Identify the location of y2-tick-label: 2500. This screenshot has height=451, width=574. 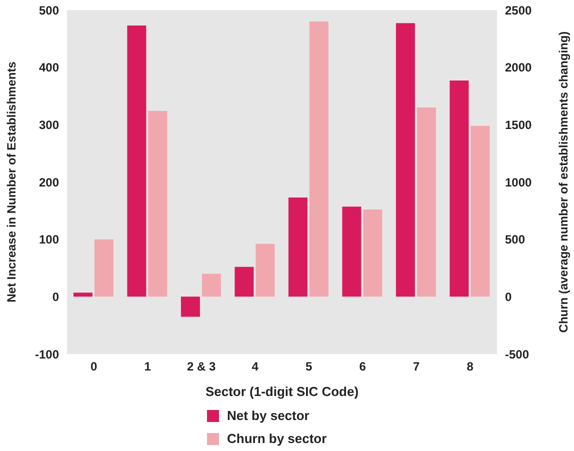
(518, 10).